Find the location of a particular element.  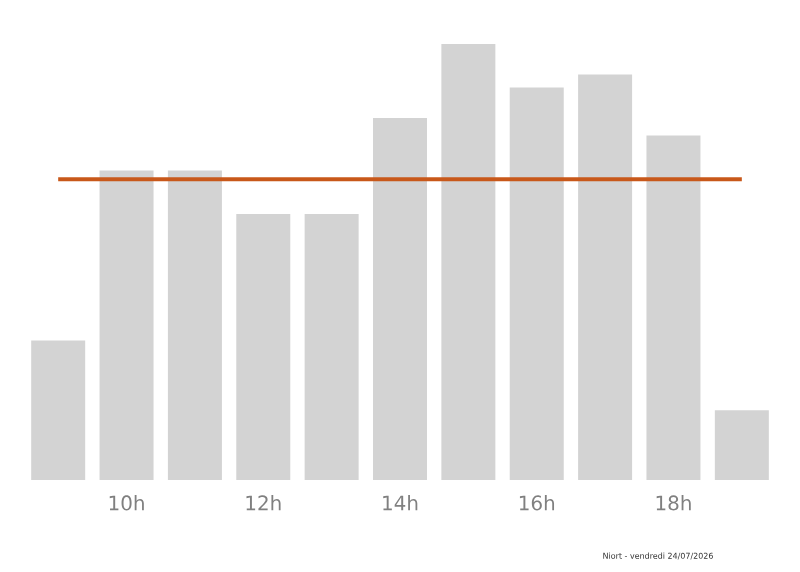

x-tick-label: 16h is located at coordinates (537, 503).